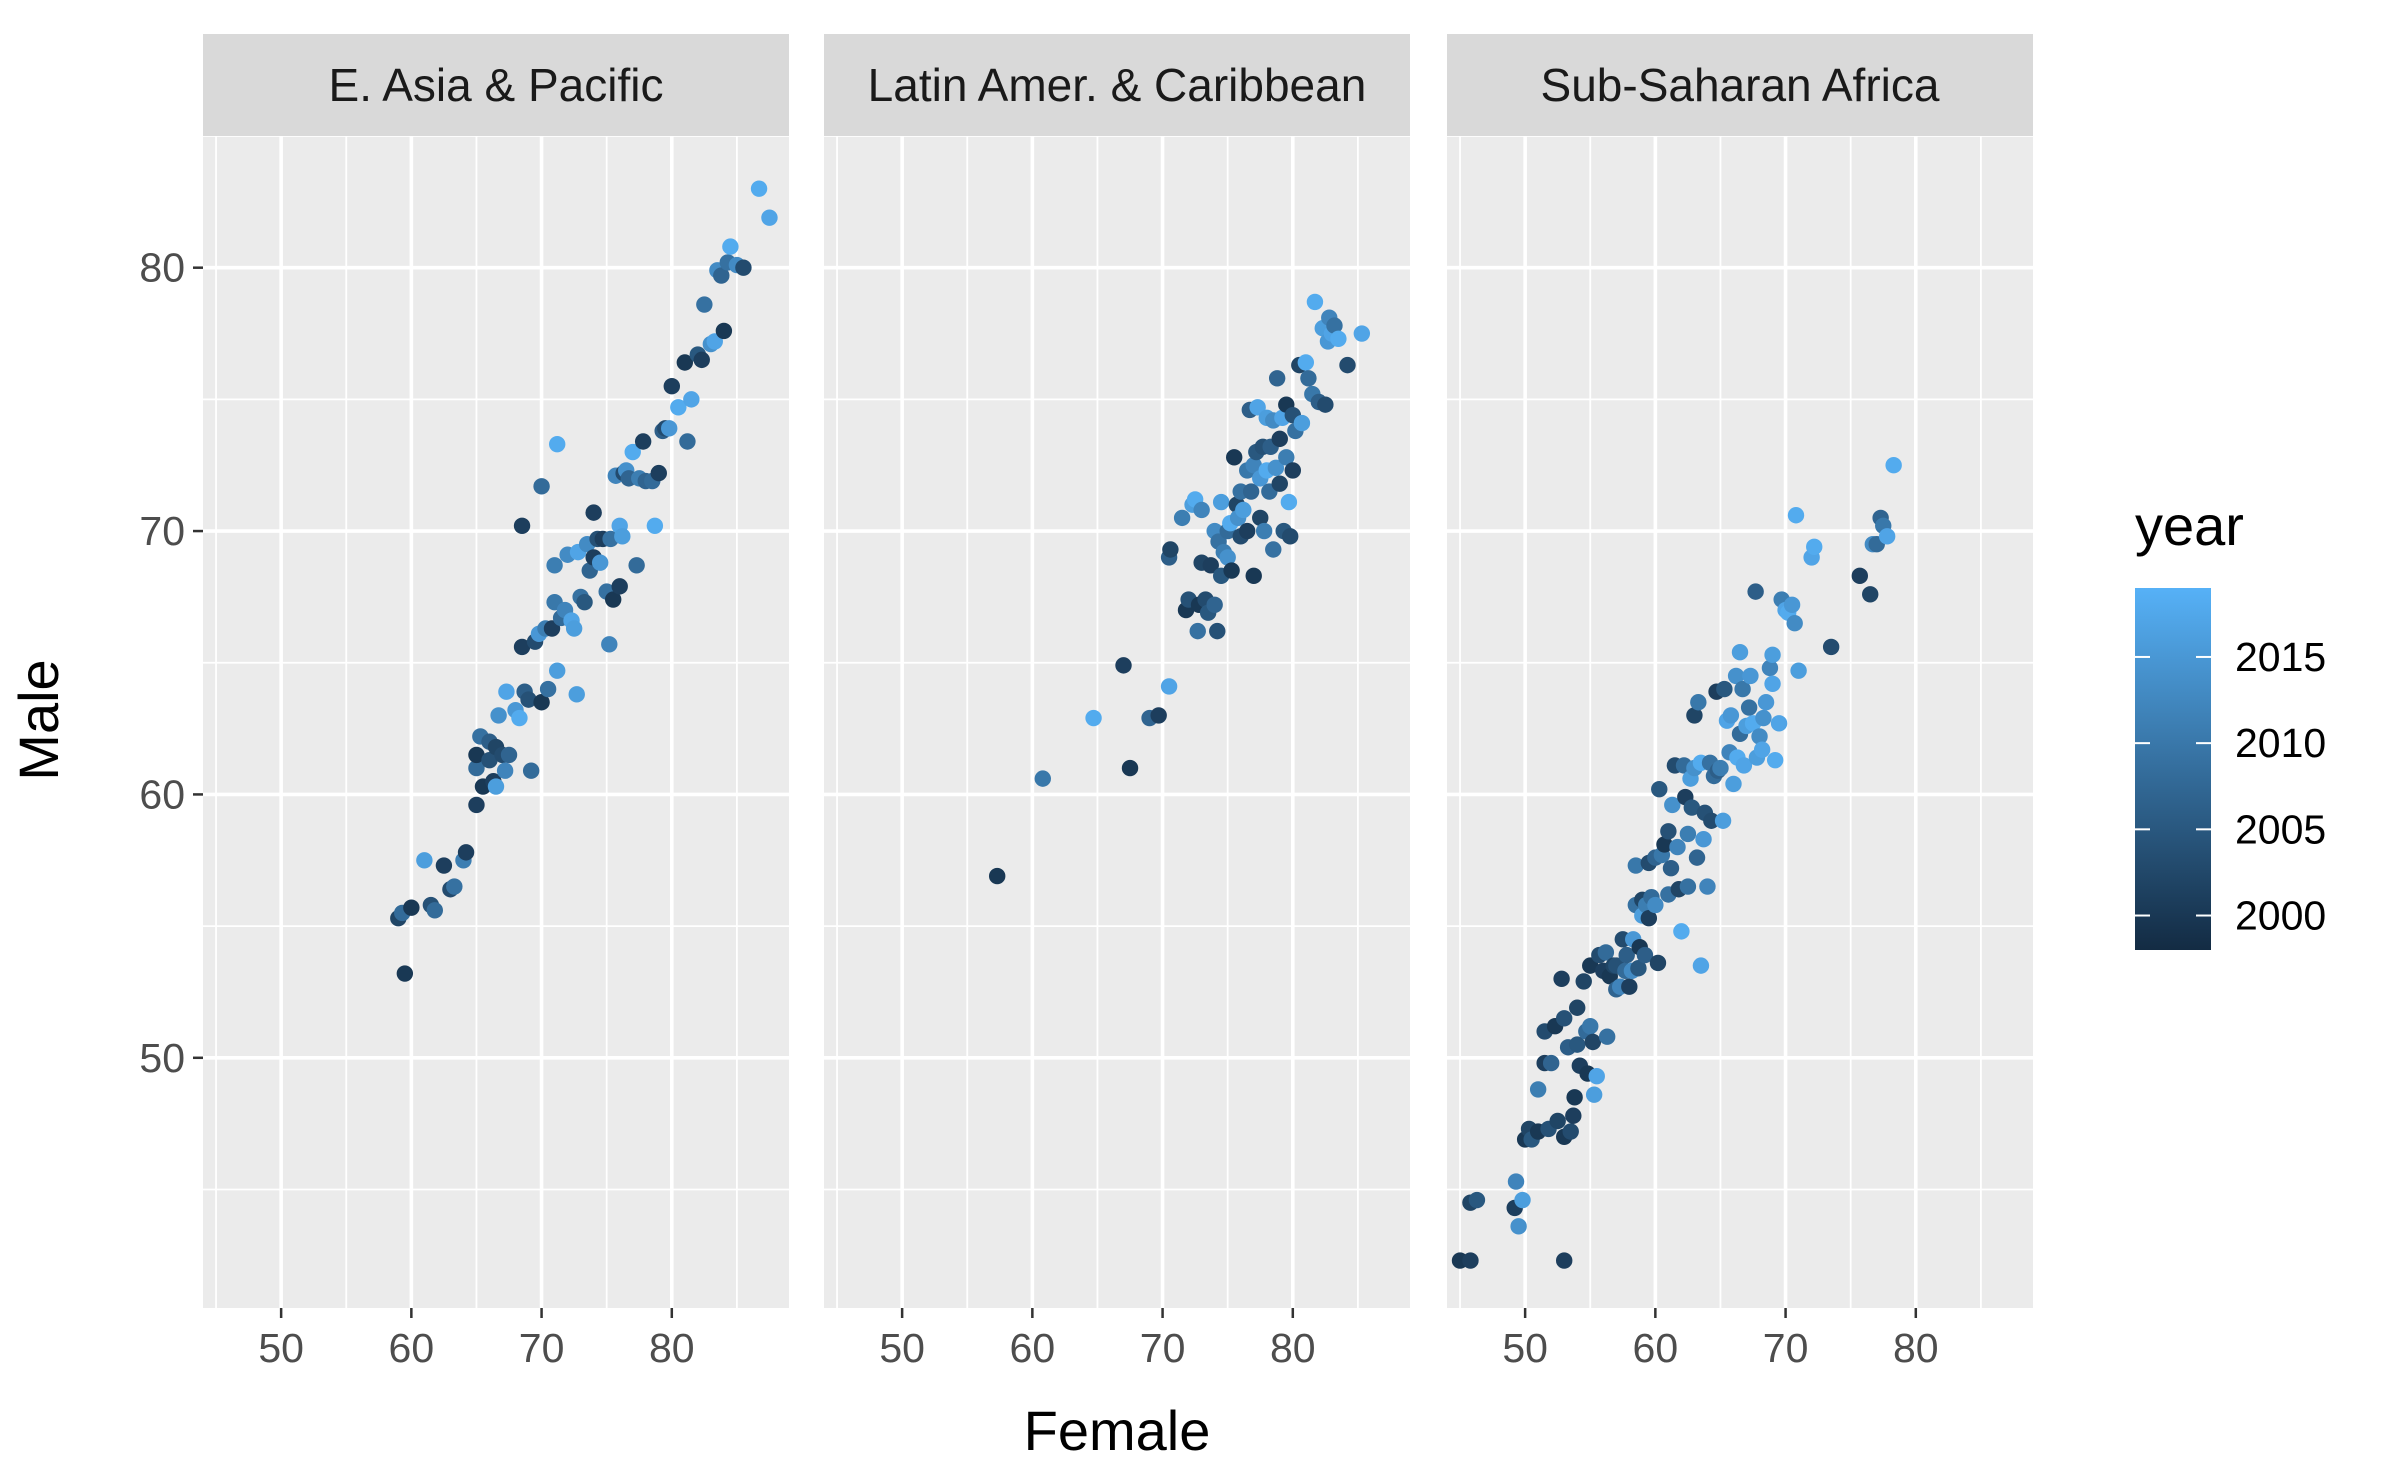 Image resolution: width=2400 pixels, height=1483 pixels. What do you see at coordinates (2173, 769) in the screenshot?
I see `legend-colorbar` at bounding box center [2173, 769].